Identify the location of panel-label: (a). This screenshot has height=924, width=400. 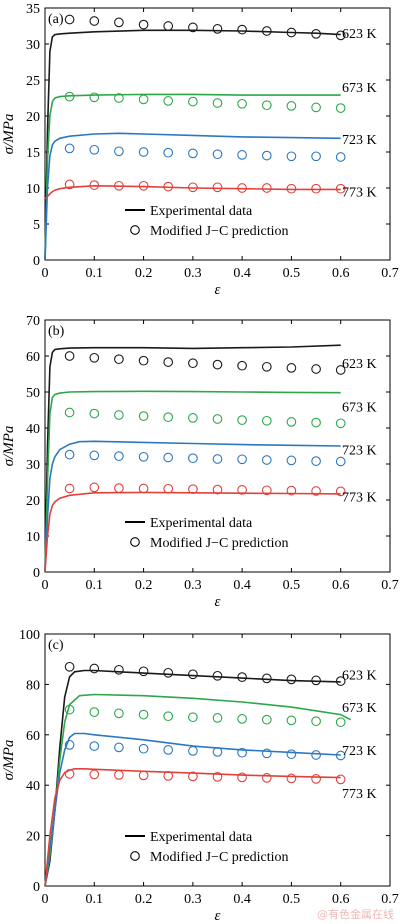
(56, 19).